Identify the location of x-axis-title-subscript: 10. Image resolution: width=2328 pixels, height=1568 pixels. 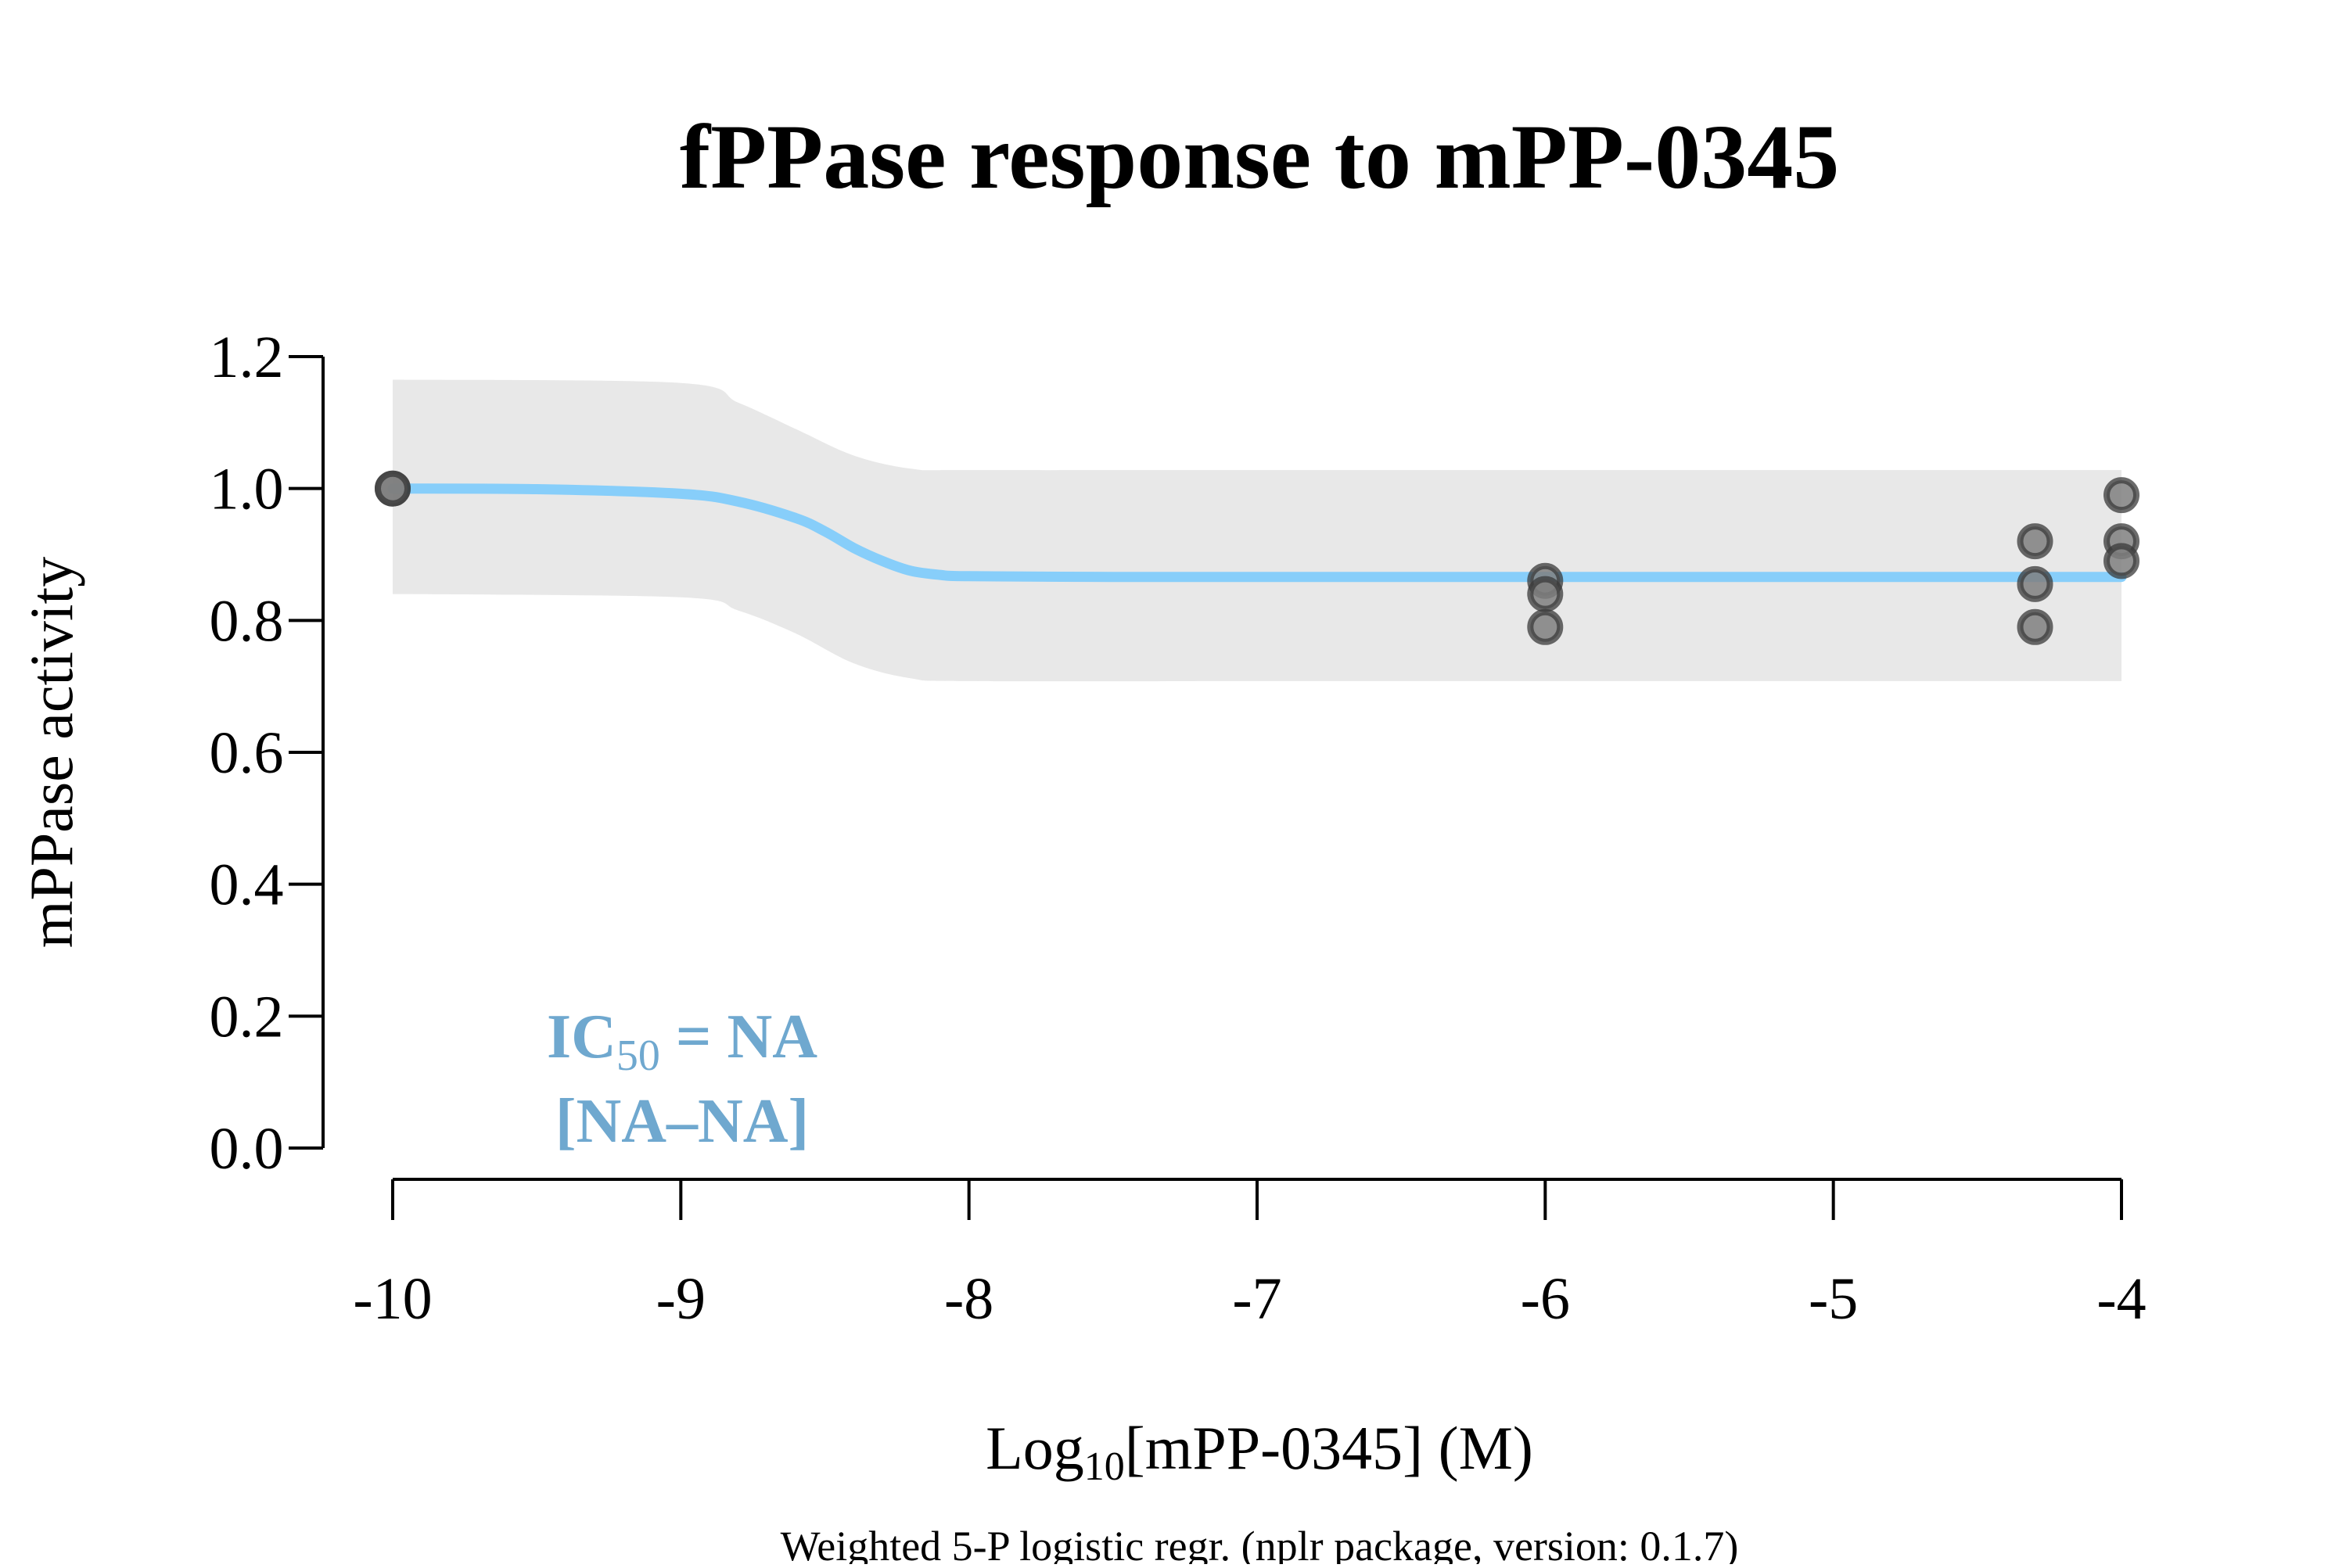
(1104, 1466).